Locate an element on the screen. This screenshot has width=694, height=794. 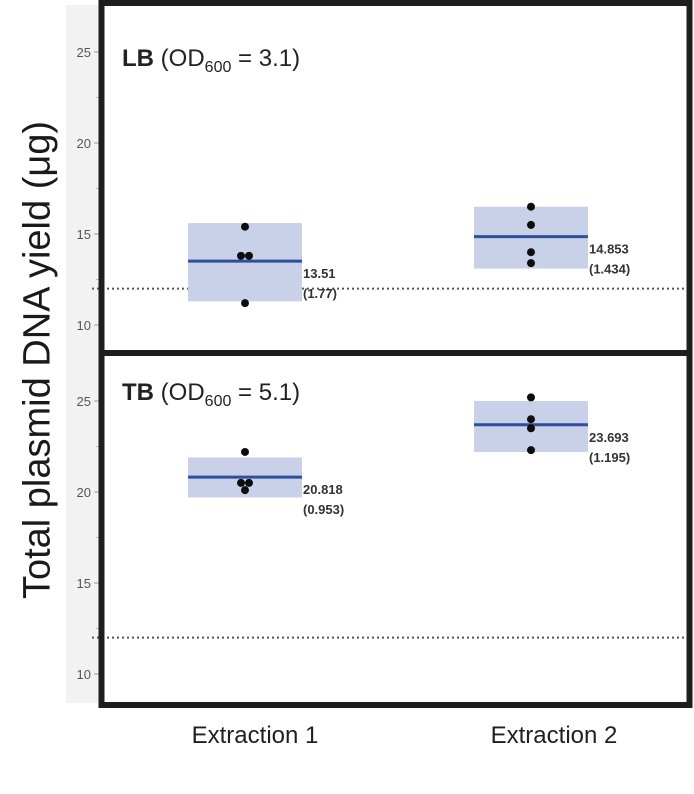
sd-value-label: (1.77) is located at coordinates (320, 293).